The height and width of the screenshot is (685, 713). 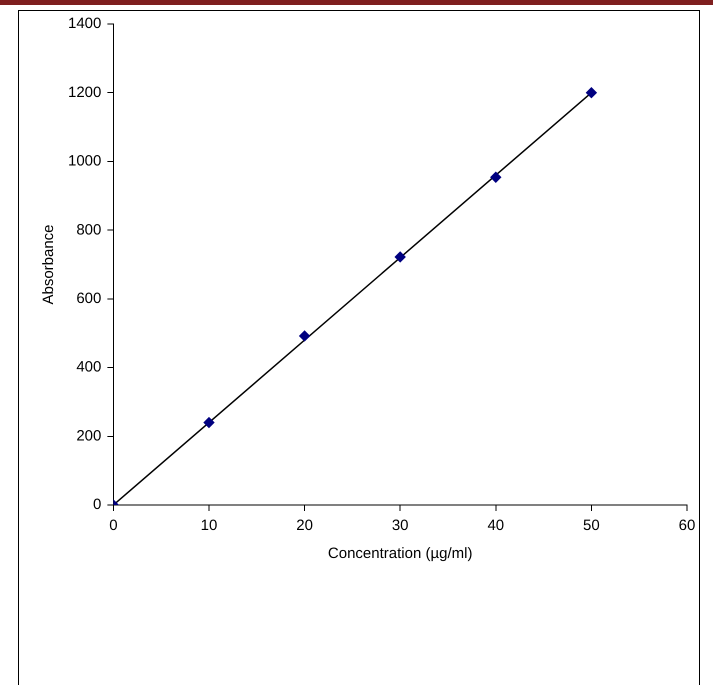 What do you see at coordinates (89, 229) in the screenshot?
I see `y-tick-label: 800` at bounding box center [89, 229].